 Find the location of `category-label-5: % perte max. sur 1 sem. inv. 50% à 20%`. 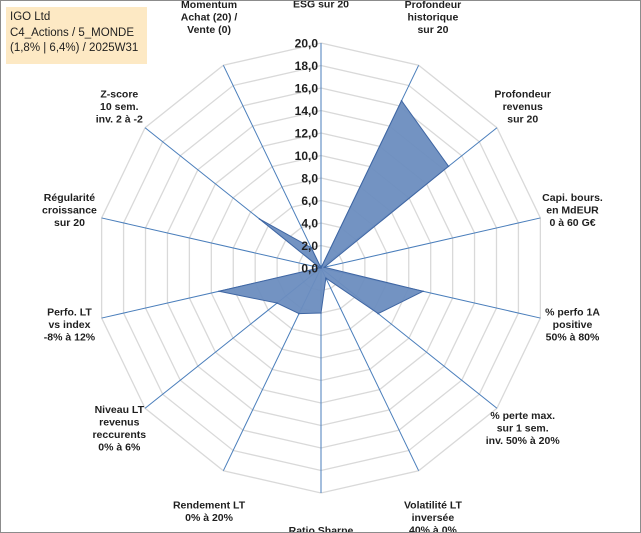

category-label-5: % perte max. sur 1 sem. inv. 50% à 20% is located at coordinates (523, 428).